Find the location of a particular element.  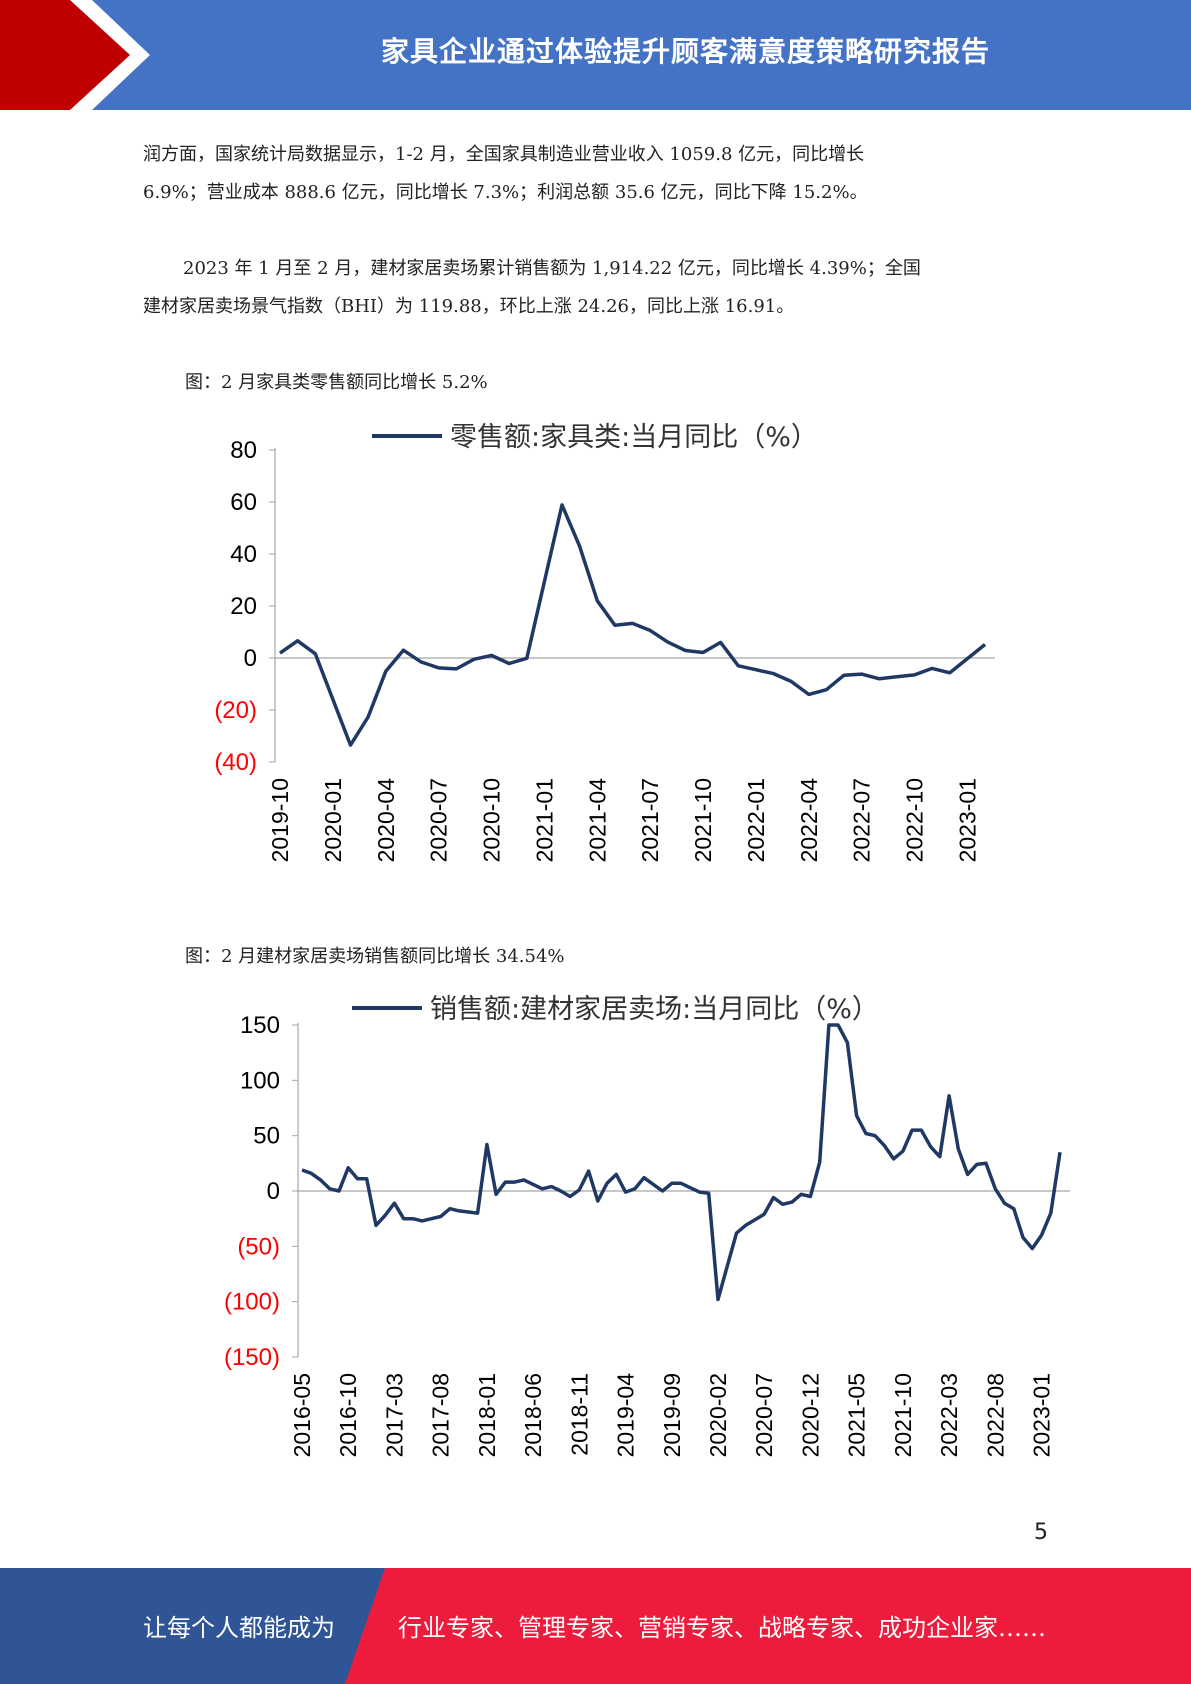

x-tick-label: 2020-02 is located at coordinates (718, 1415).